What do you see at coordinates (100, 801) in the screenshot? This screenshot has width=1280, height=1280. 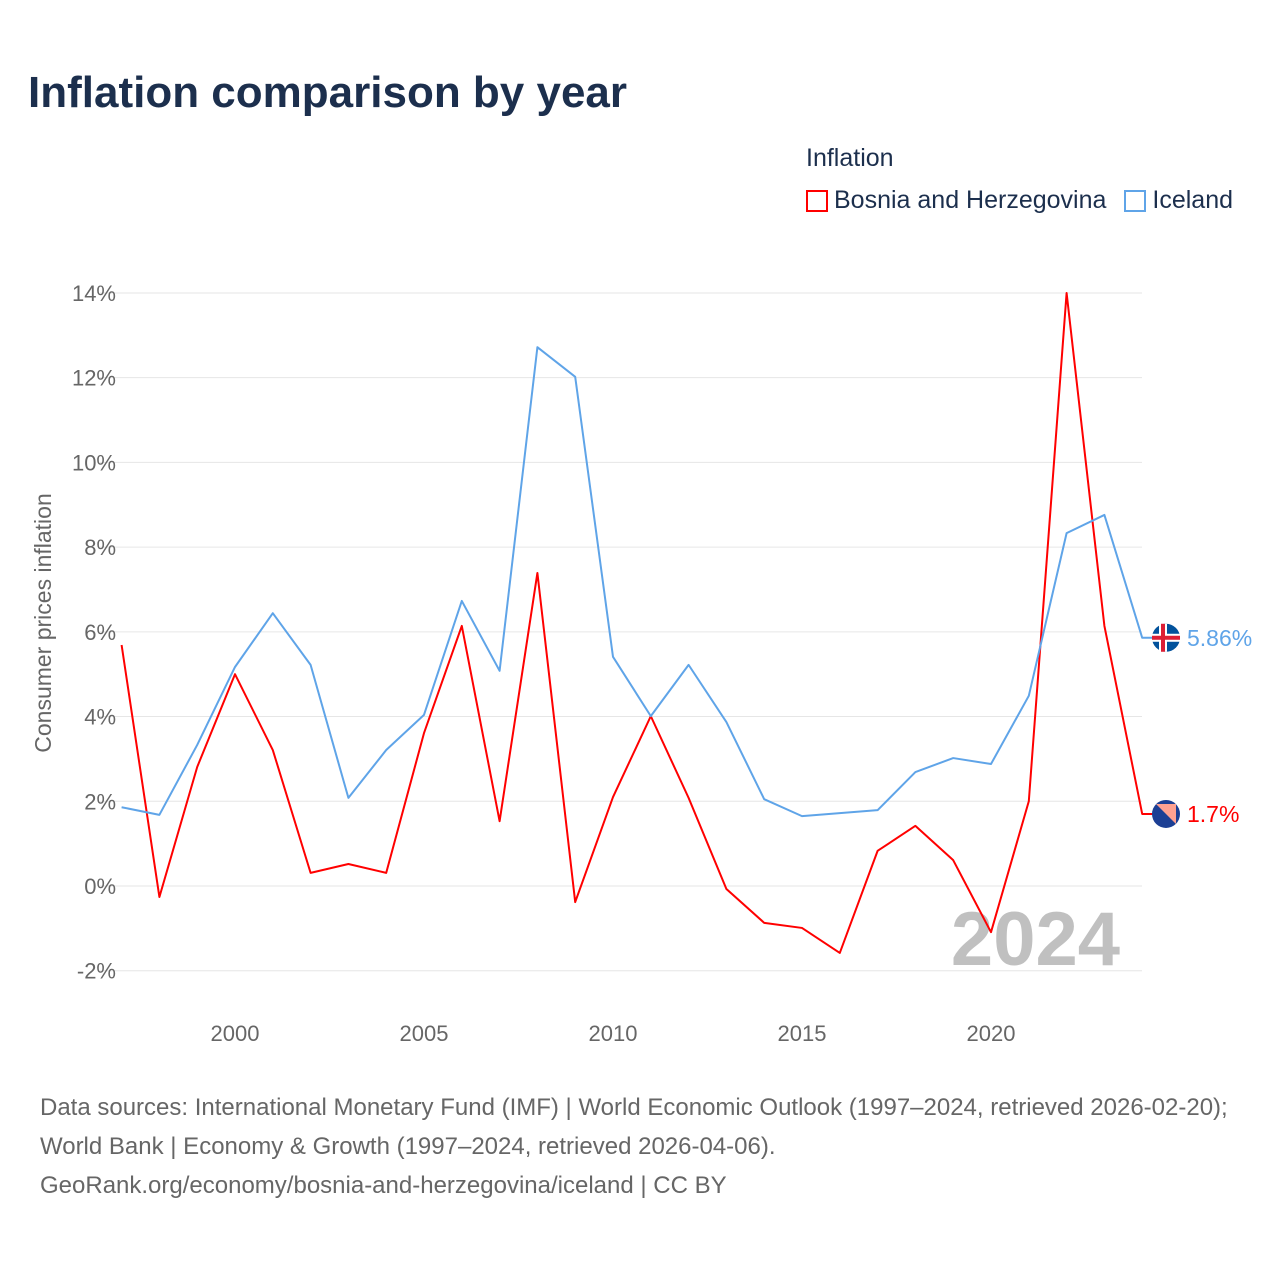 I see `y-tick-label: 2%` at bounding box center [100, 801].